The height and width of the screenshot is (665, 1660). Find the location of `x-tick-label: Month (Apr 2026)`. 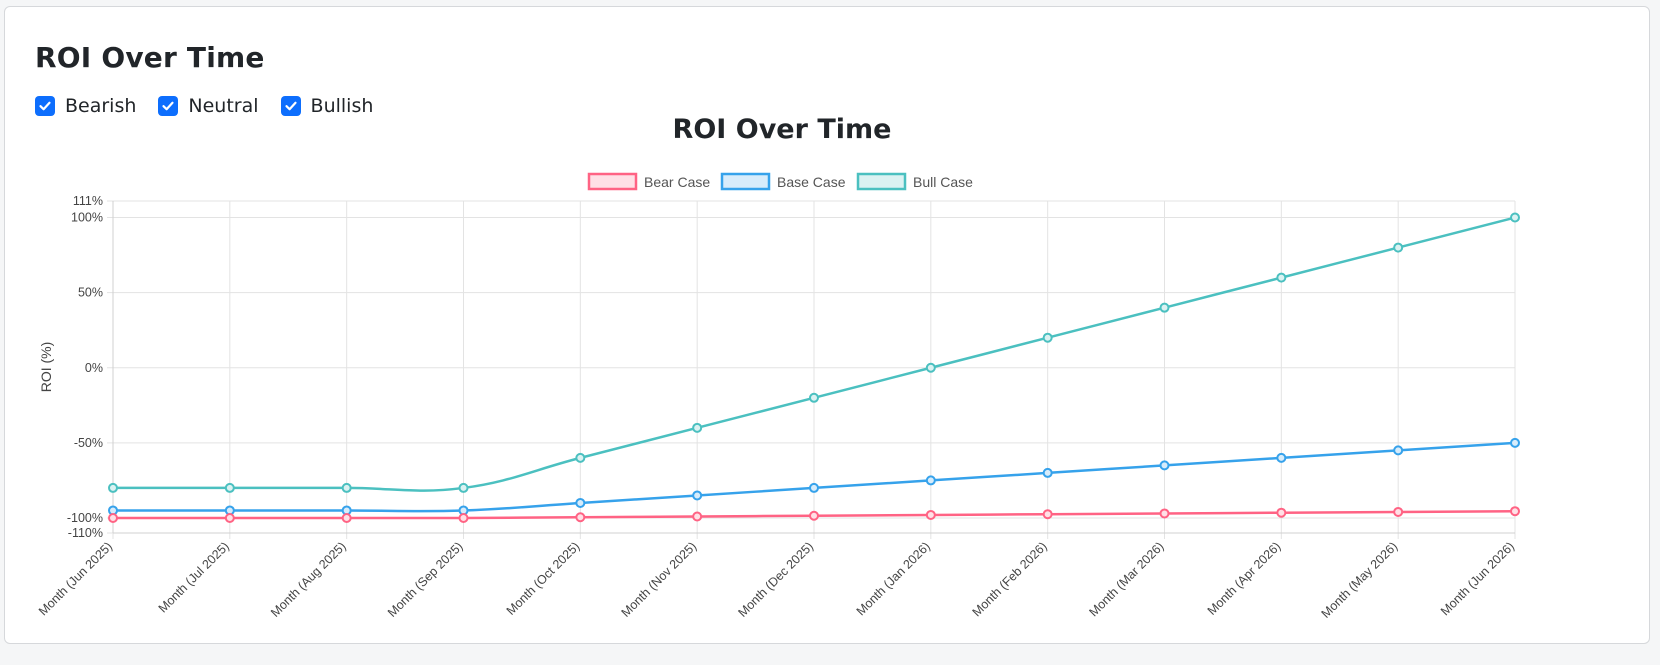

x-tick-label: Month (Apr 2026) is located at coordinates (1244, 578).